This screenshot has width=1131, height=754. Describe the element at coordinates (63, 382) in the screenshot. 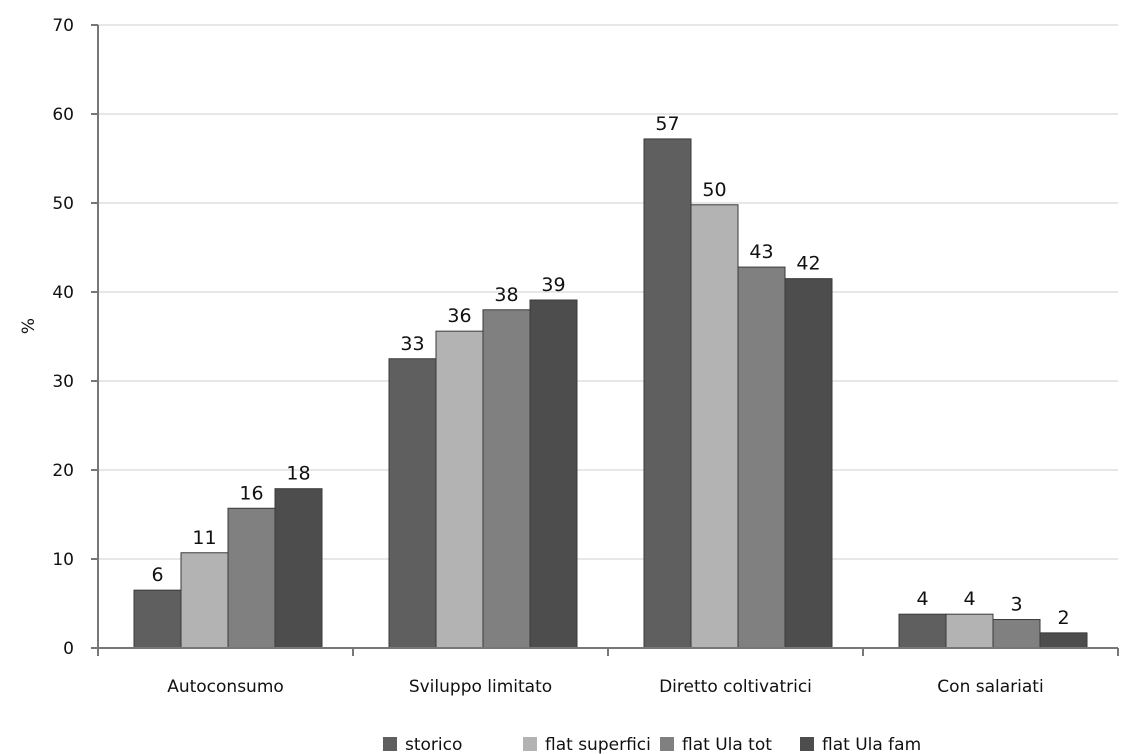

I see `y-tick-label: 30` at that location.